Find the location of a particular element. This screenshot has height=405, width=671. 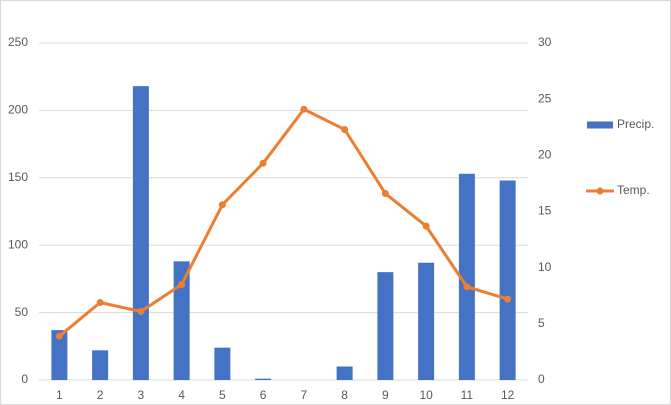

y-tick-label: 250 is located at coordinates (18, 42).